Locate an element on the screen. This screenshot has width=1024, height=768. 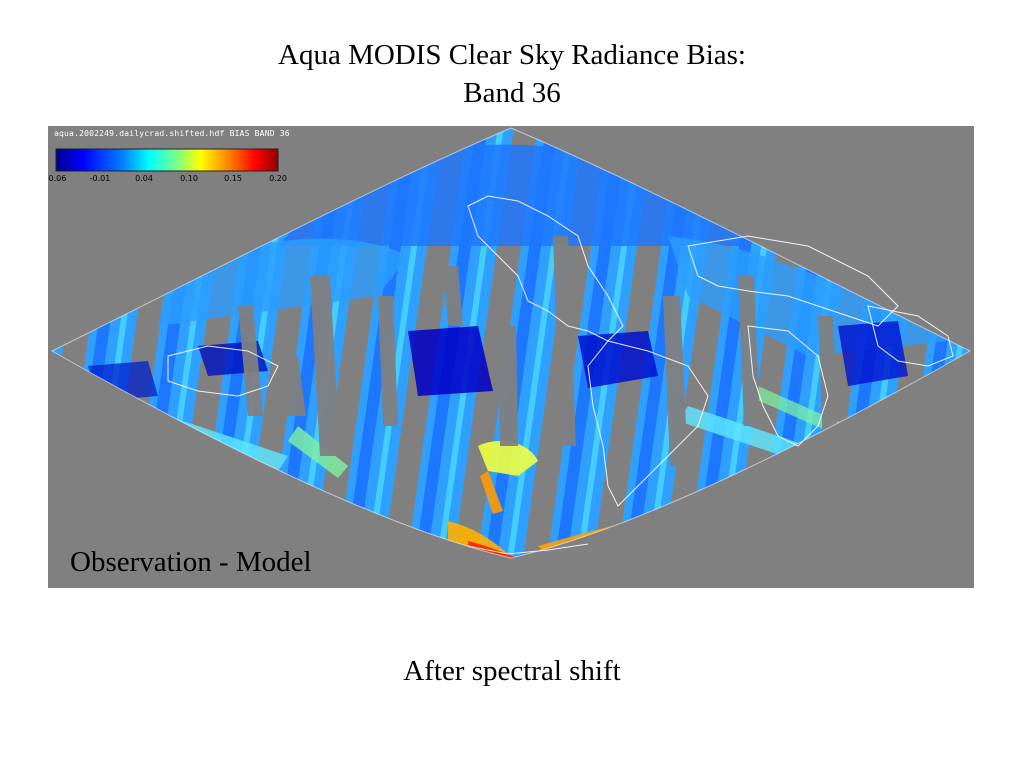
colorbar-tick: 0.10 is located at coordinates (189, 178).